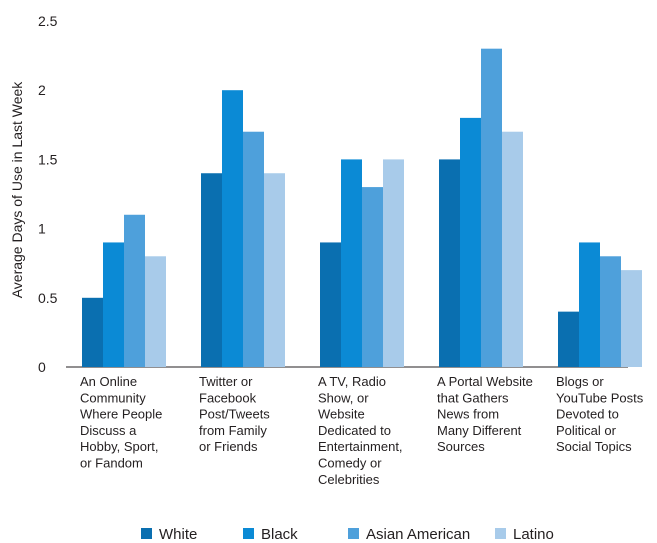  Describe the element at coordinates (279, 534) in the screenshot. I see `legend-label: Black` at that location.